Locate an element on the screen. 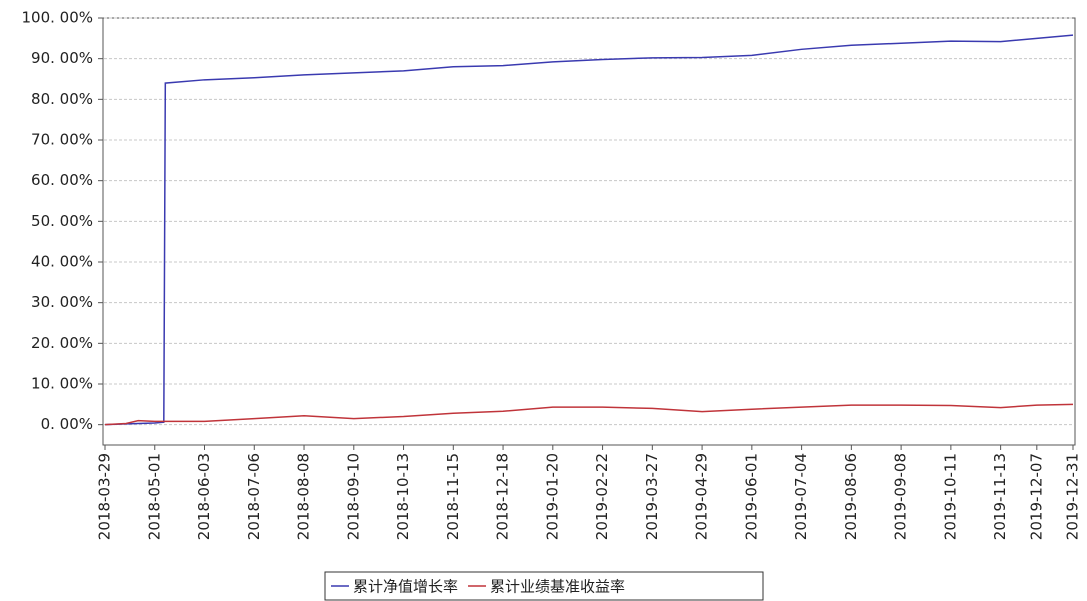  y-tick-label: 30. 00% is located at coordinates (62, 302).